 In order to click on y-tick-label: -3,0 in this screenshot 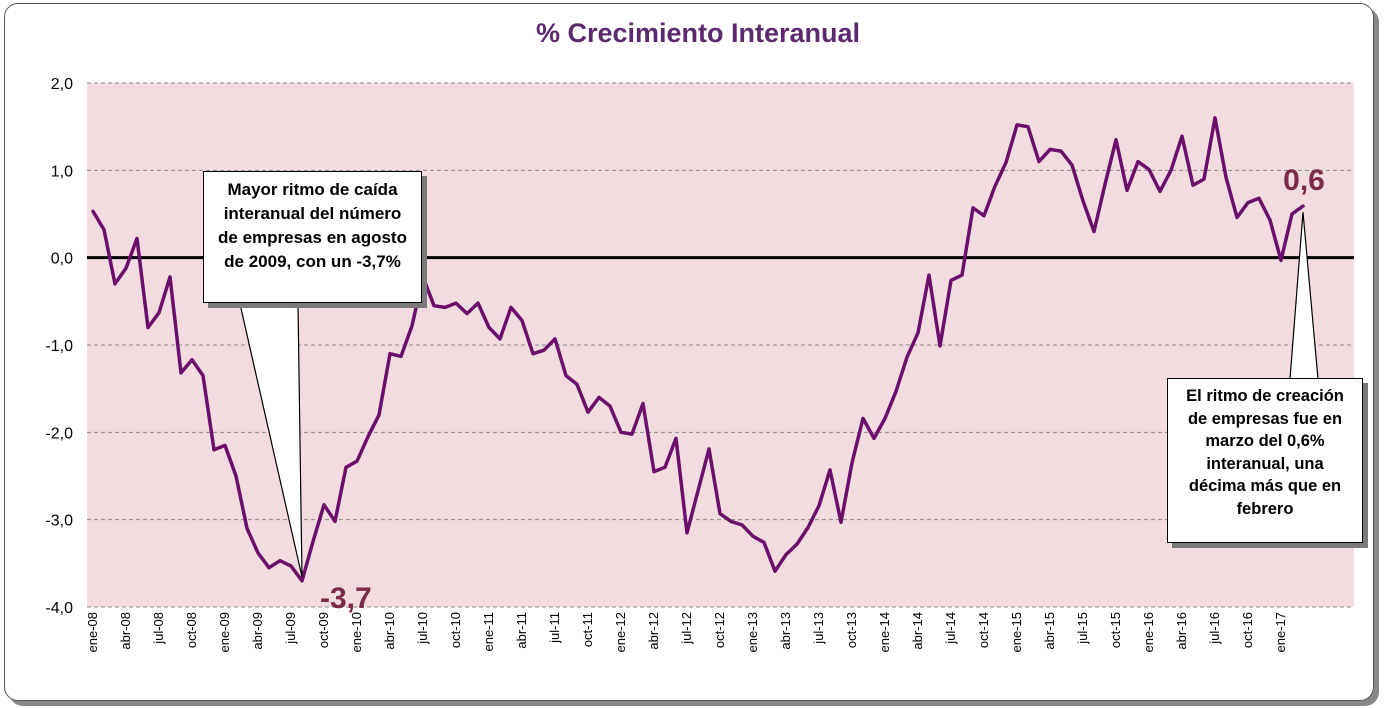, I will do `click(59, 521)`.